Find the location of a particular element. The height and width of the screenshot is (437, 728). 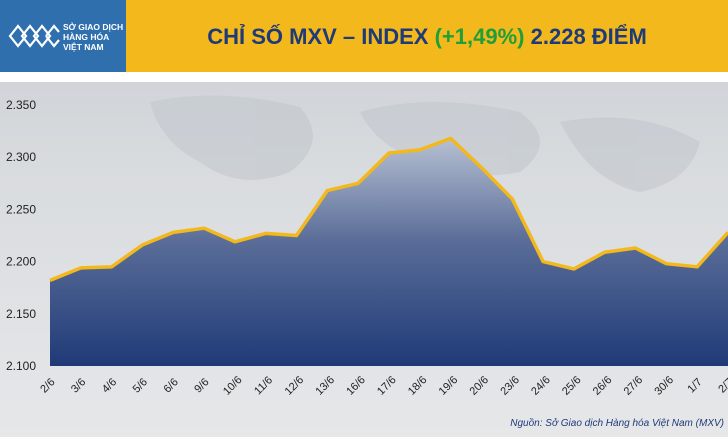

title-bar: CHỈ SỐ MXV – INDEX (+1,49%) 2.228 ĐIỂM is located at coordinates (427, 36).